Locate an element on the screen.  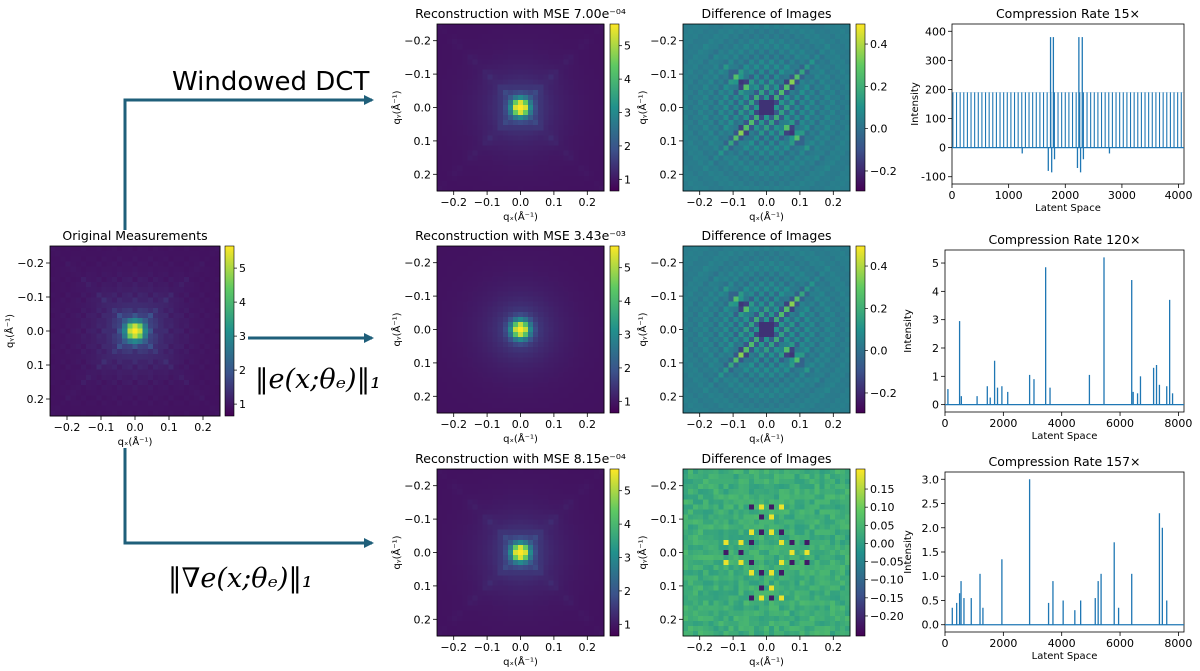
plot-area is located at coordinates (1064, 331).